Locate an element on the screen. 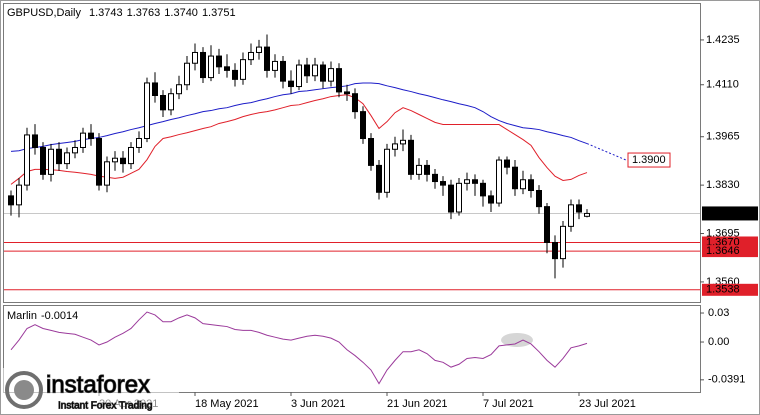  moving-average is located at coordinates (299, 117).